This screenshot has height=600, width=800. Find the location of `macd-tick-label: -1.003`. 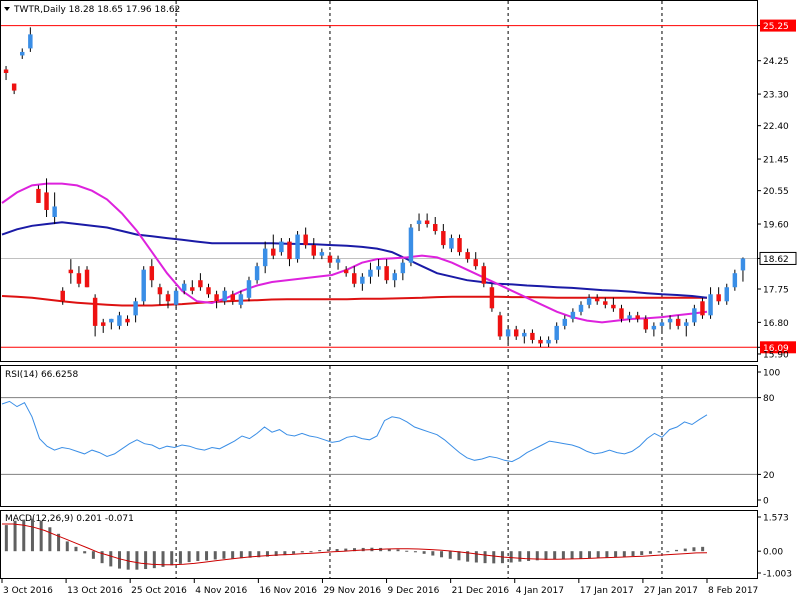

macd-tick-label: -1.003 is located at coordinates (777, 575).